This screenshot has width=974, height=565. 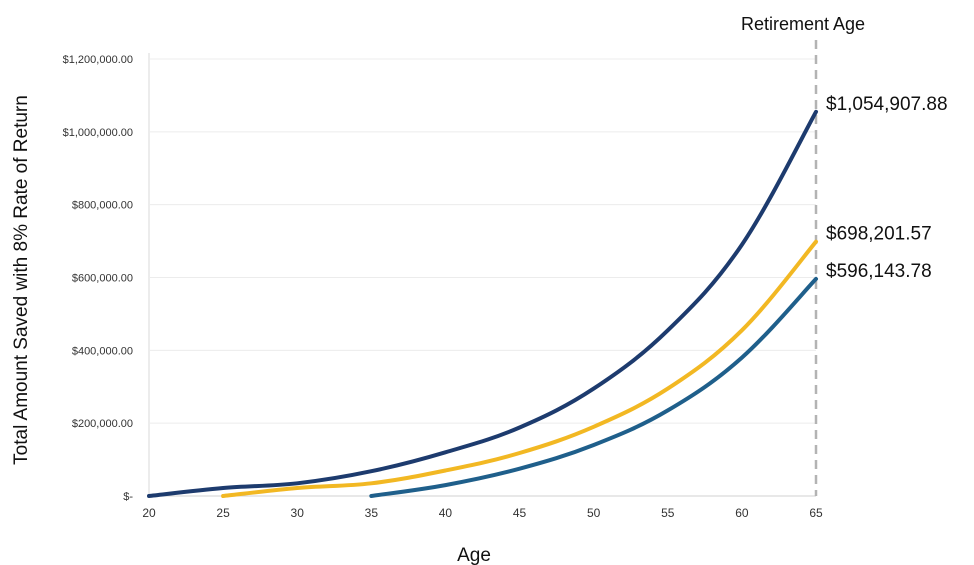 I want to click on x-tick-label: 25, so click(x=223, y=513).